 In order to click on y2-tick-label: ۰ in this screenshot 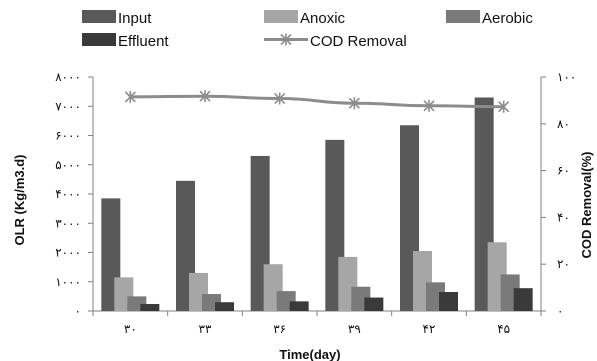, I will do `click(560, 311)`.